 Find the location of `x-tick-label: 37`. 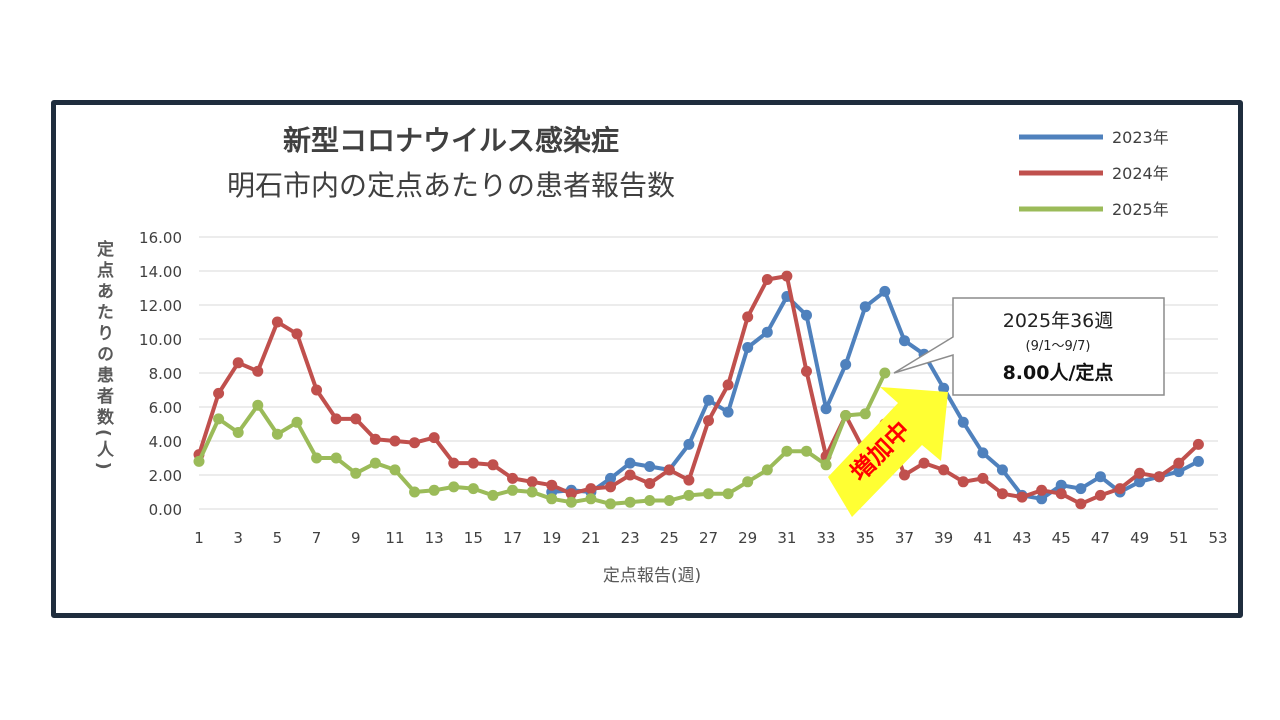

x-tick-label: 37 is located at coordinates (904, 538).